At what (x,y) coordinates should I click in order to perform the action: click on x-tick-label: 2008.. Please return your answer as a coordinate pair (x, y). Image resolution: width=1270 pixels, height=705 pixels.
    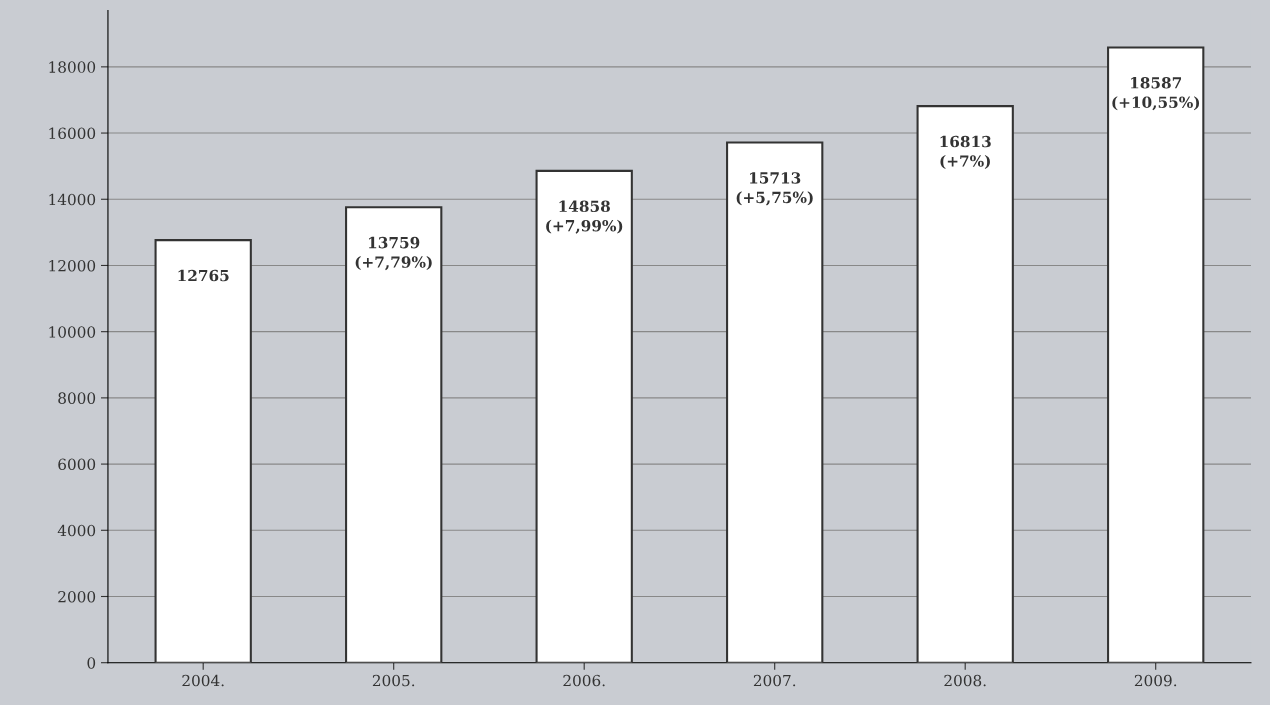
    Looking at the image, I should click on (965, 680).